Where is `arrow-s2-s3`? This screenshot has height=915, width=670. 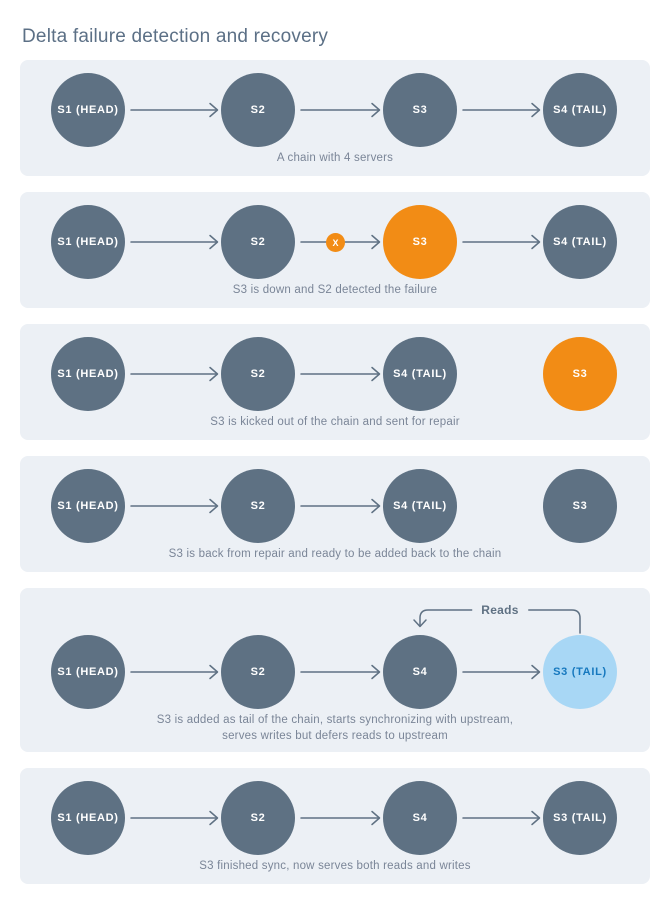 arrow-s2-s3 is located at coordinates (340, 110).